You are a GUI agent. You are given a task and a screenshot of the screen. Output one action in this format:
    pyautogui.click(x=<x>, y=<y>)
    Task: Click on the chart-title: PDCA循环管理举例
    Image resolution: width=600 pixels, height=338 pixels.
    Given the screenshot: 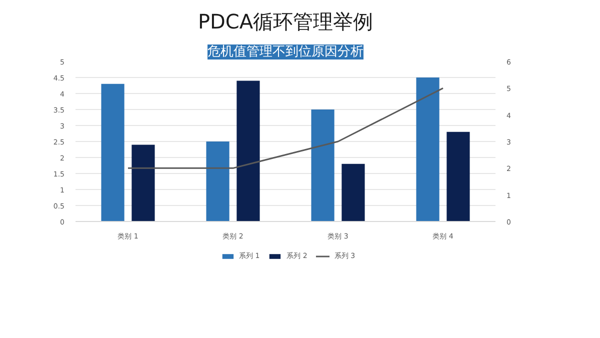 What is the action you would take?
    pyautogui.click(x=286, y=22)
    